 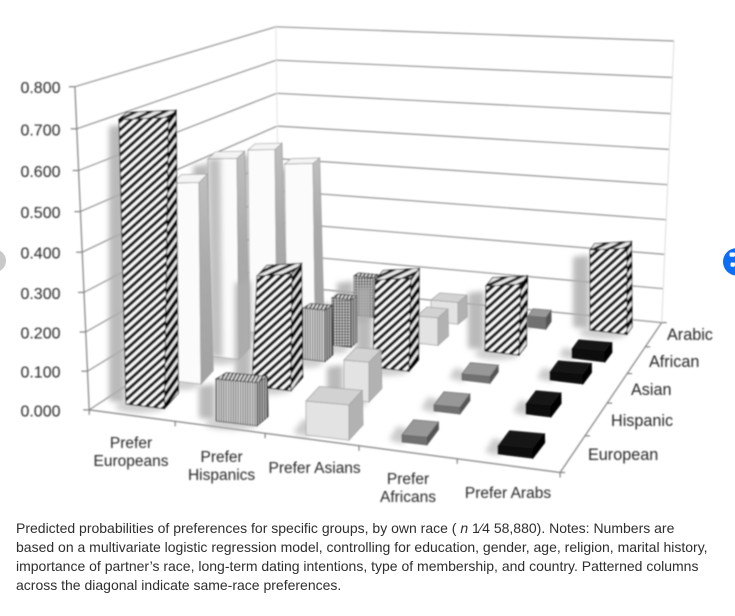 I want to click on svg-text: 0.200, so click(x=40, y=334).